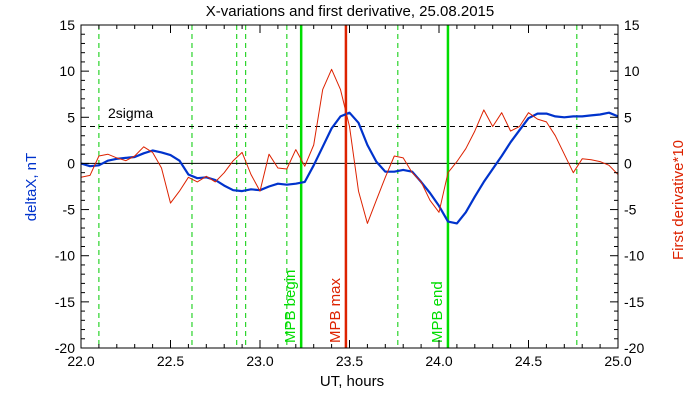 The height and width of the screenshot is (405, 700). I want to click on y-left-tick-label-0: -20, so click(65, 348).